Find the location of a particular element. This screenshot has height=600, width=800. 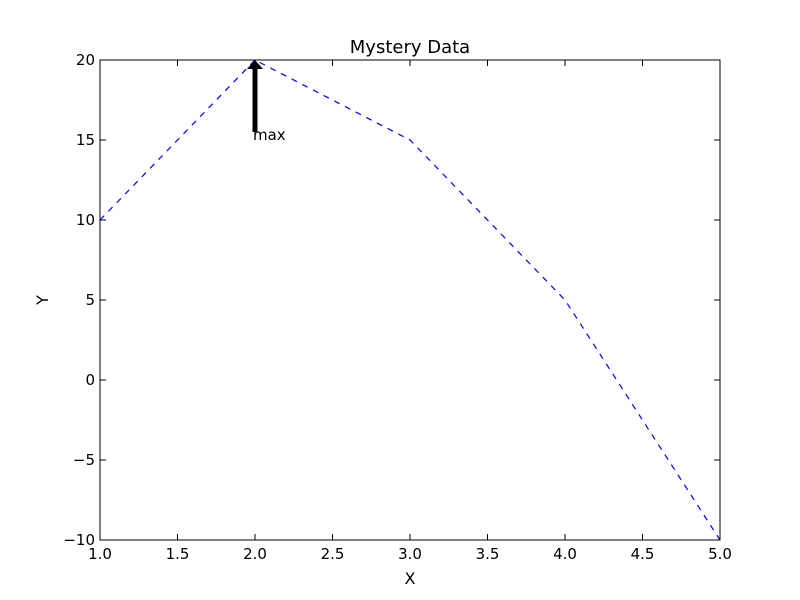

annotation-arrow-head is located at coordinates (255, 64).